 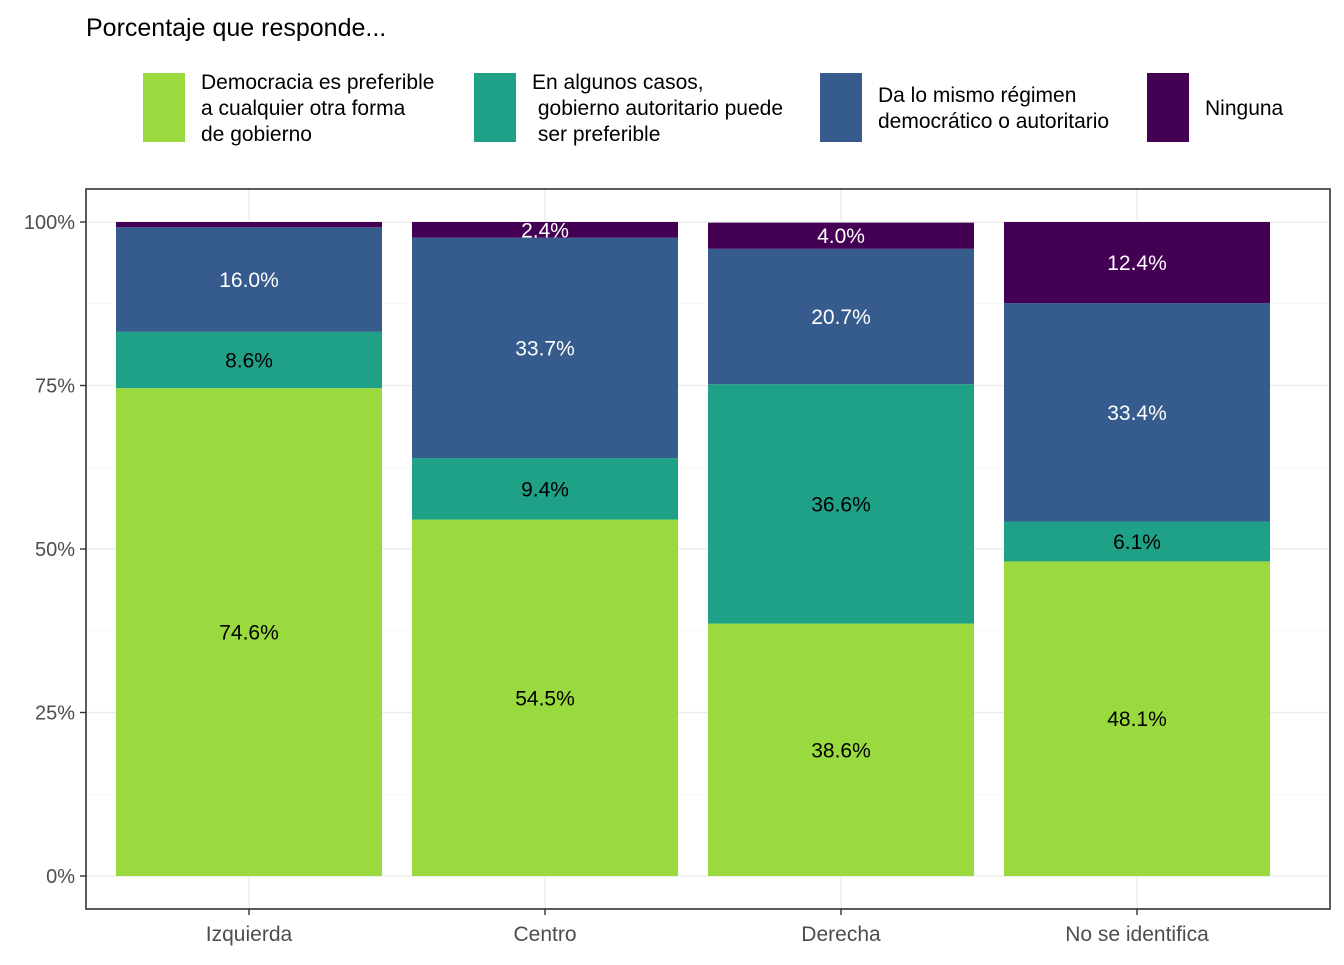 I want to click on bar-value-label: 33.4%, so click(x=1137, y=413).